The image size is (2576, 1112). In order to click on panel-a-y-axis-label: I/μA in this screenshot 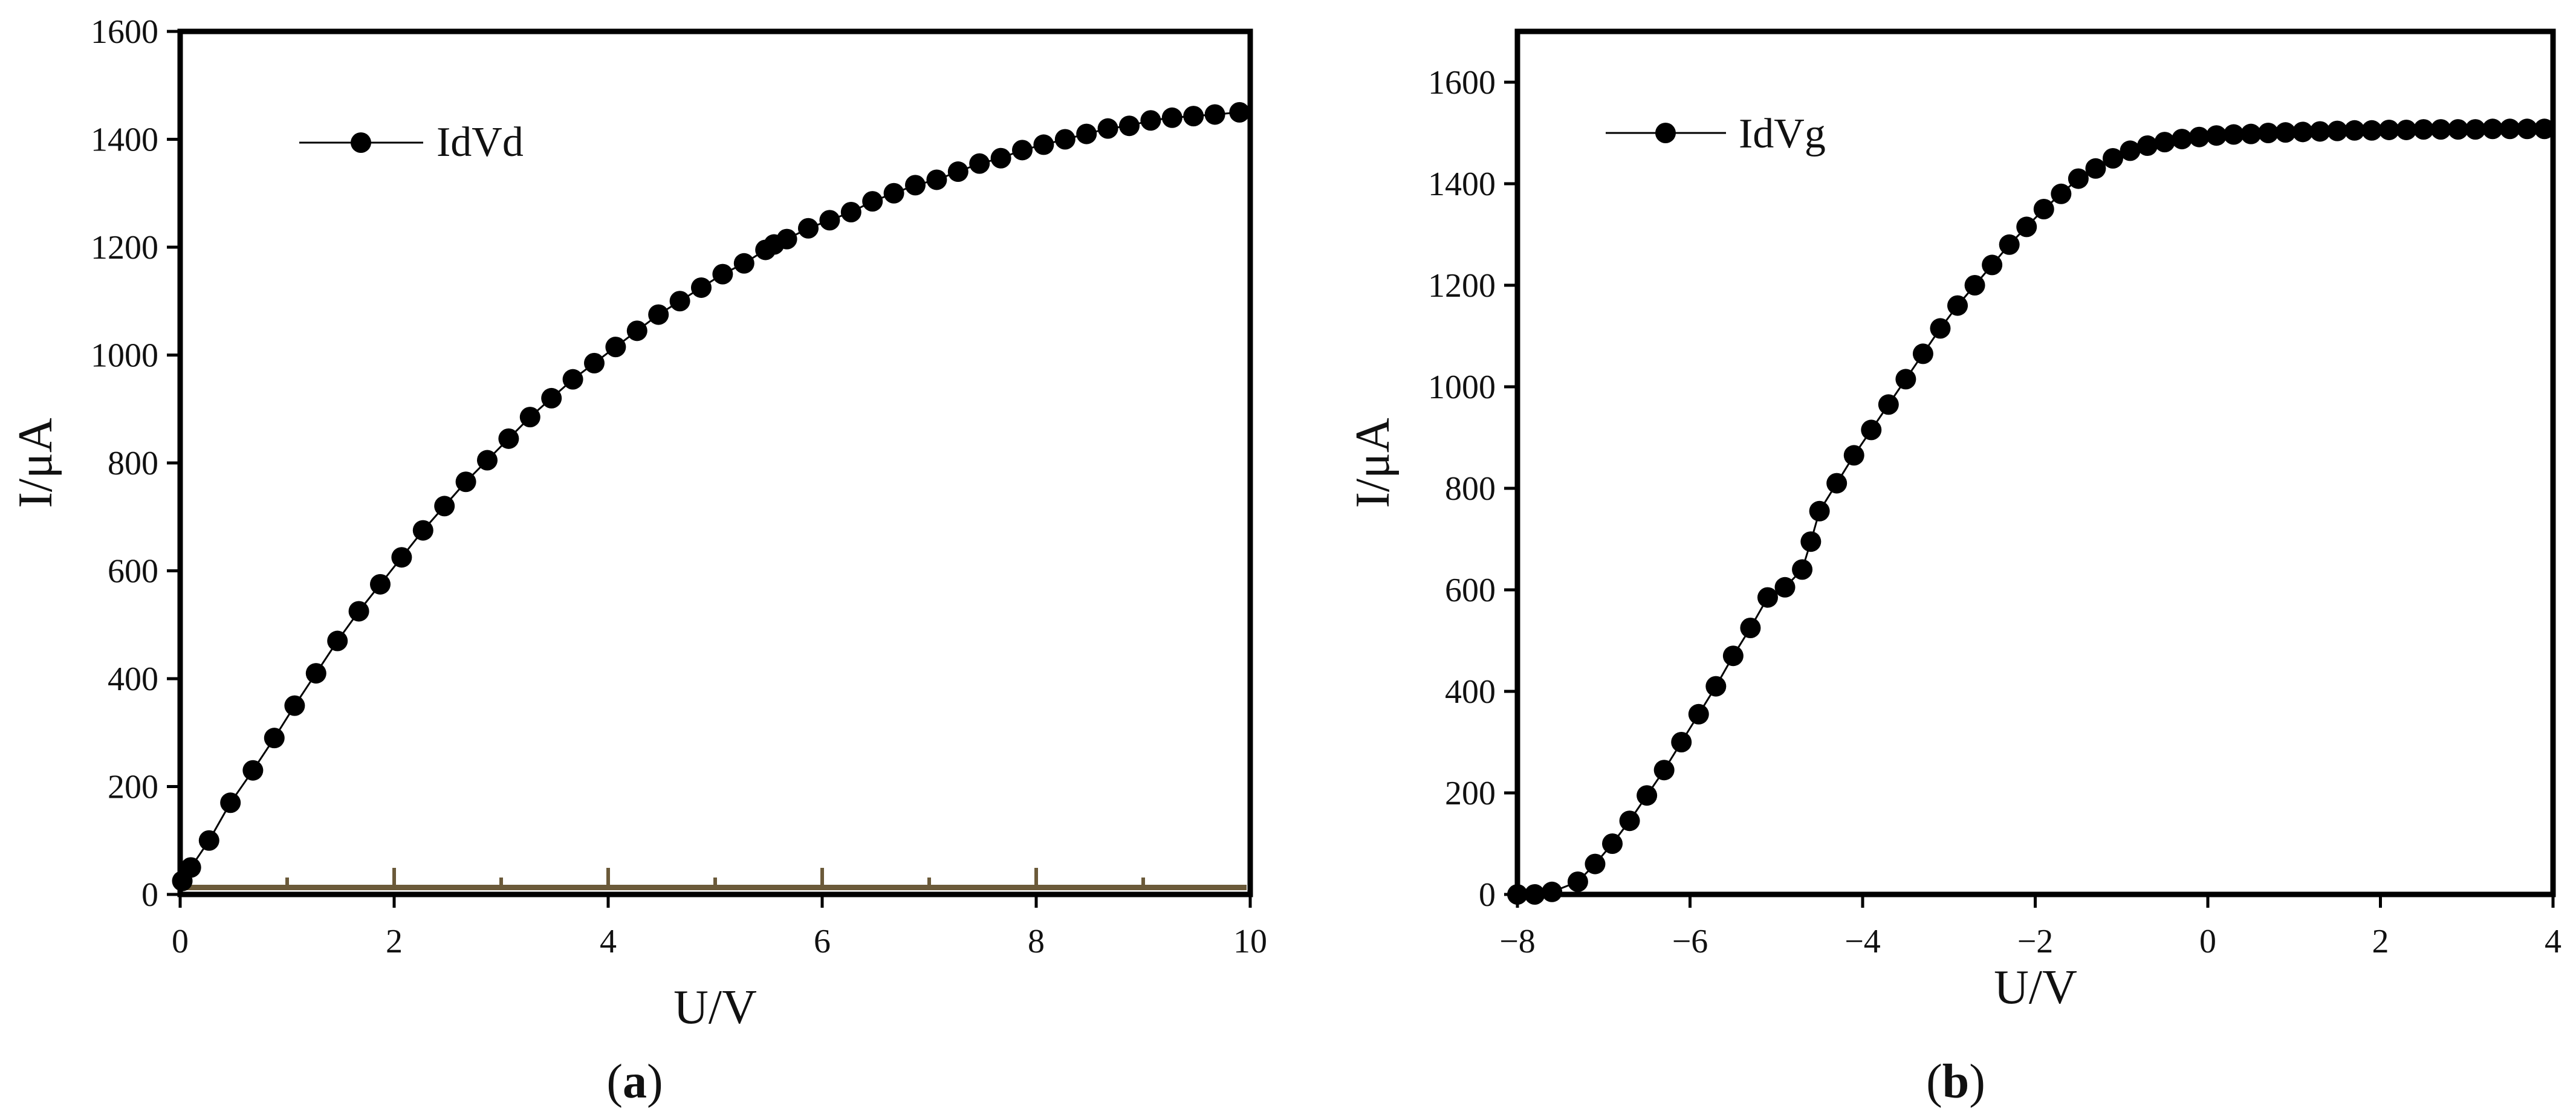, I will do `click(36, 463)`.